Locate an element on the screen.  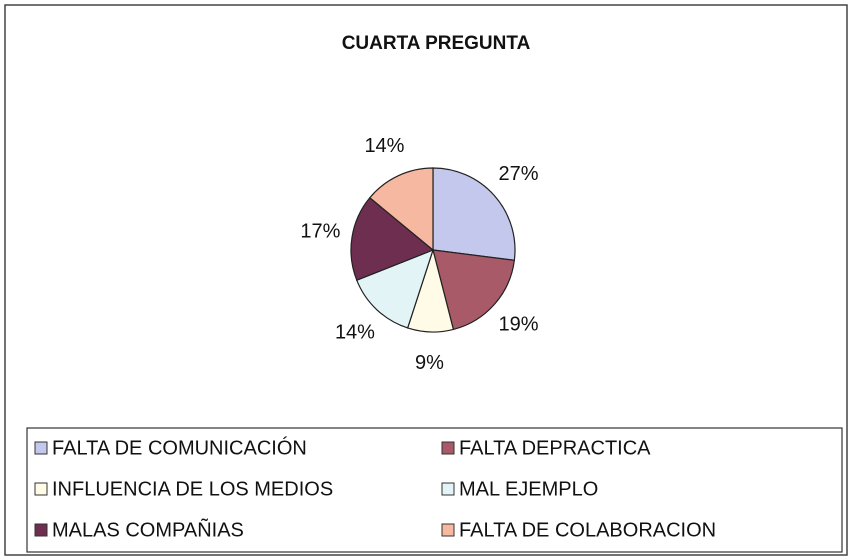
chart-title: CUARTA PREGUNTA is located at coordinates (436, 43).